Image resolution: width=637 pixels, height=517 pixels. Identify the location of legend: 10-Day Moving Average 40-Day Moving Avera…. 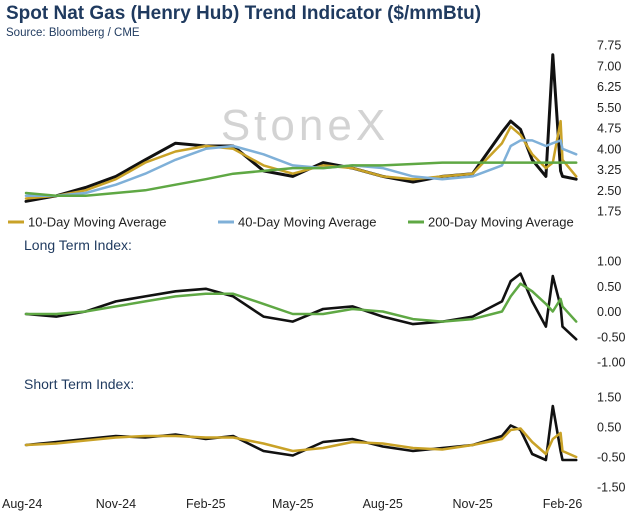
(291, 222).